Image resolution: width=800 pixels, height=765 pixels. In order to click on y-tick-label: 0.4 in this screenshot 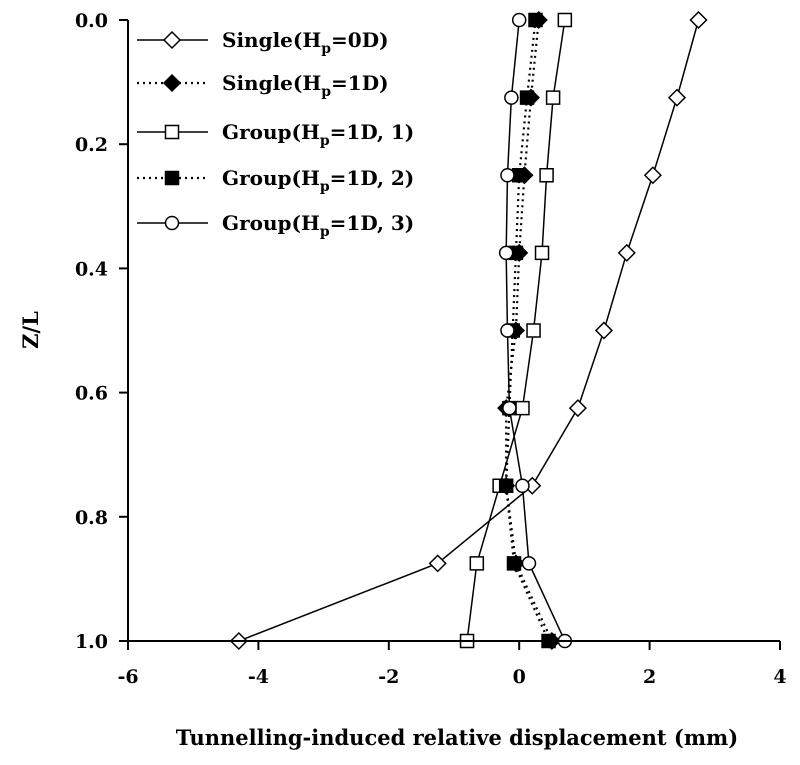, I will do `click(91, 269)`.